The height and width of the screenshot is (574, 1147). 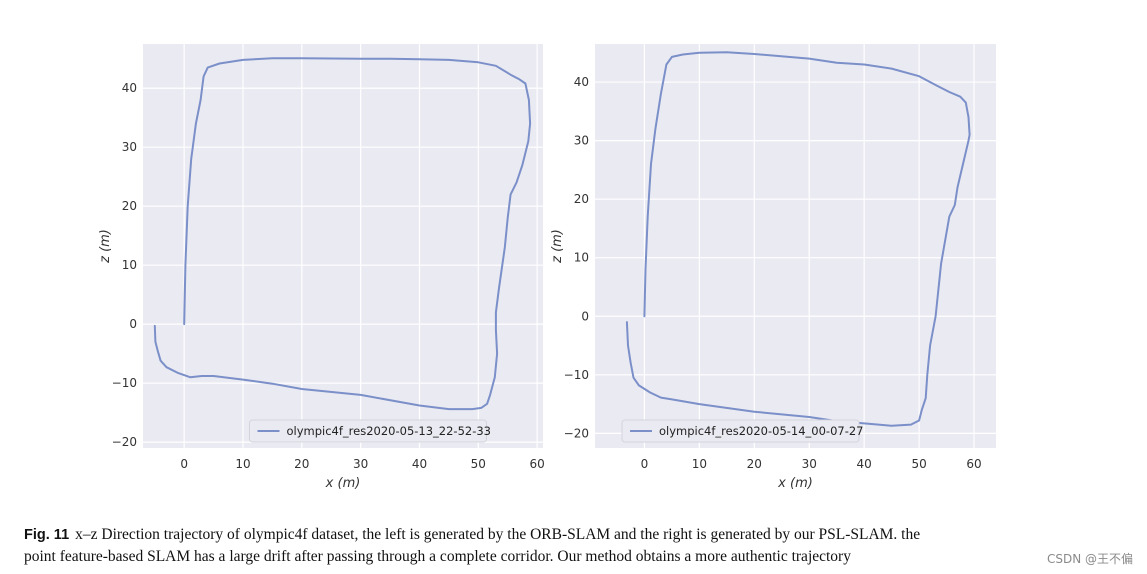 What do you see at coordinates (1089, 559) in the screenshot?
I see `watermark: CSDN @王不偏` at bounding box center [1089, 559].